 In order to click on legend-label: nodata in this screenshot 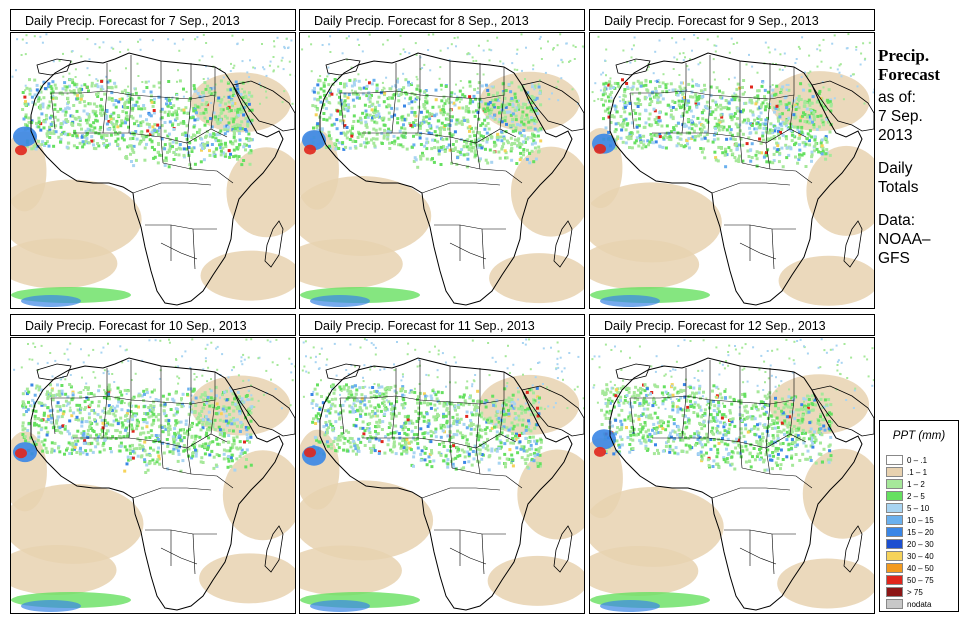, I will do `click(919, 604)`.